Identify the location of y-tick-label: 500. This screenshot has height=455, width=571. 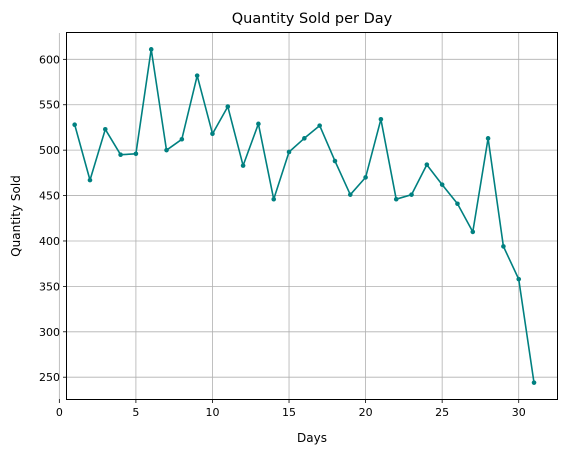
(49, 150).